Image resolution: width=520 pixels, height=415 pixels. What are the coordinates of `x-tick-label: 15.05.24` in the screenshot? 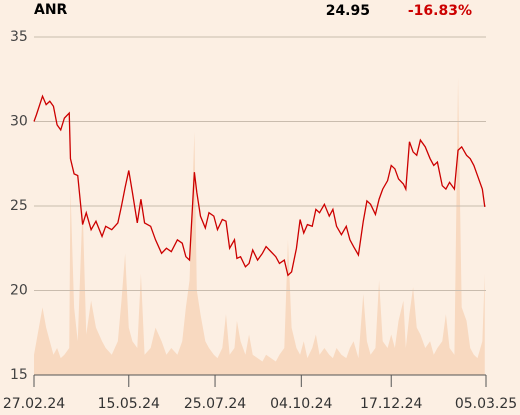 It's located at (129, 404).